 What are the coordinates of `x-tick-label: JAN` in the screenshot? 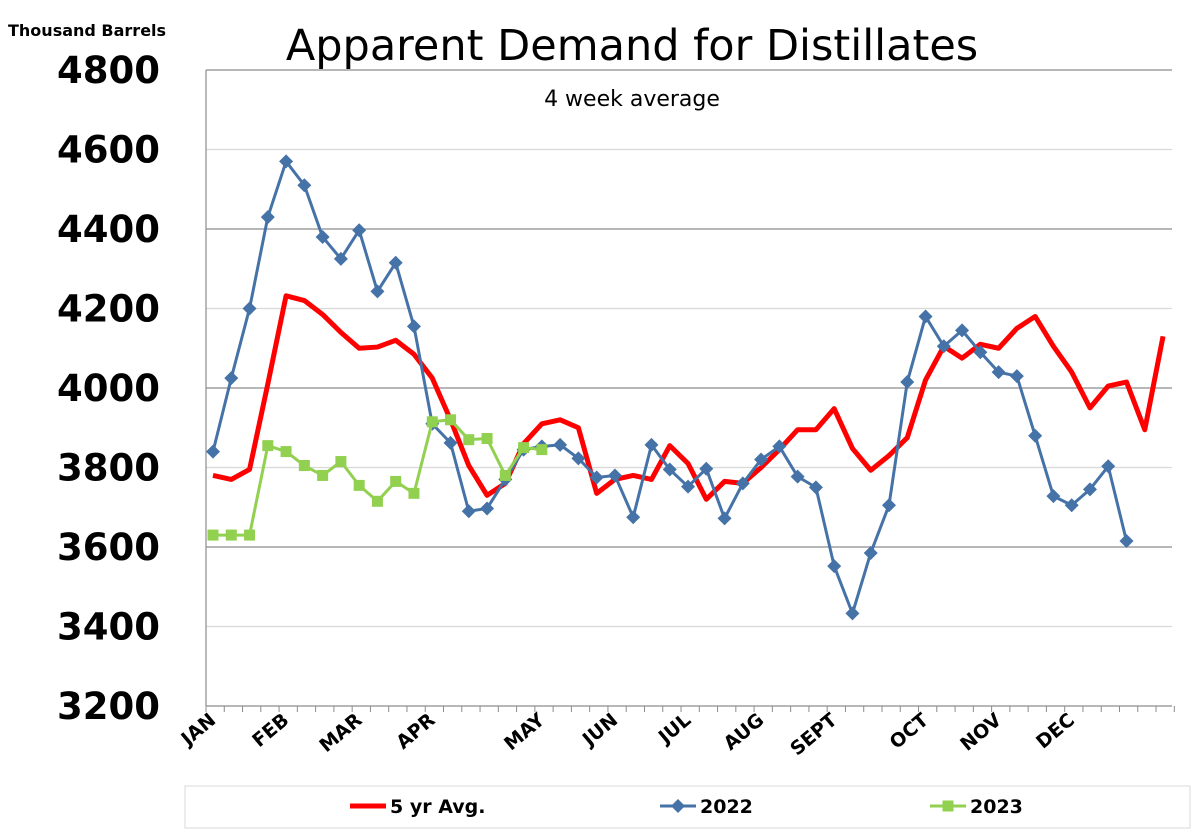 It's located at (198, 730).